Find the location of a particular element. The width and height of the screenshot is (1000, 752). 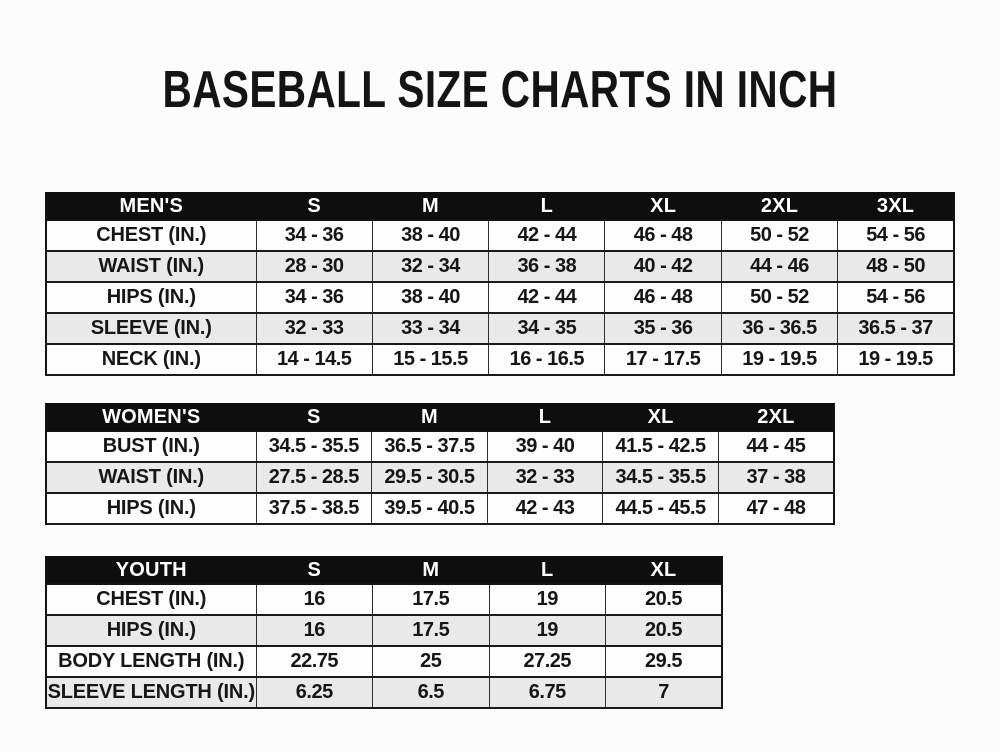

size-value-cell: 42 - 43 is located at coordinates (545, 508).